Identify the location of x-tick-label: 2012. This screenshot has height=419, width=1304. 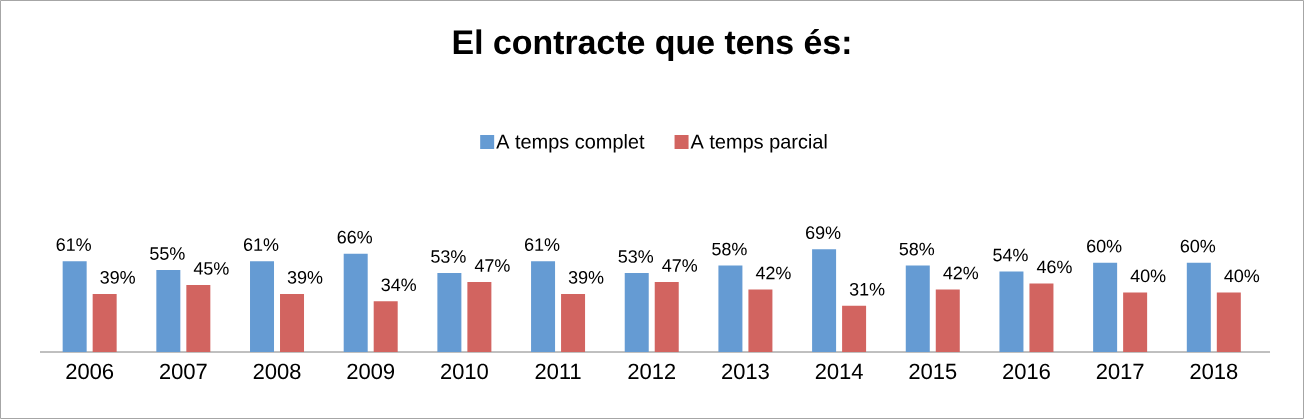
(652, 371).